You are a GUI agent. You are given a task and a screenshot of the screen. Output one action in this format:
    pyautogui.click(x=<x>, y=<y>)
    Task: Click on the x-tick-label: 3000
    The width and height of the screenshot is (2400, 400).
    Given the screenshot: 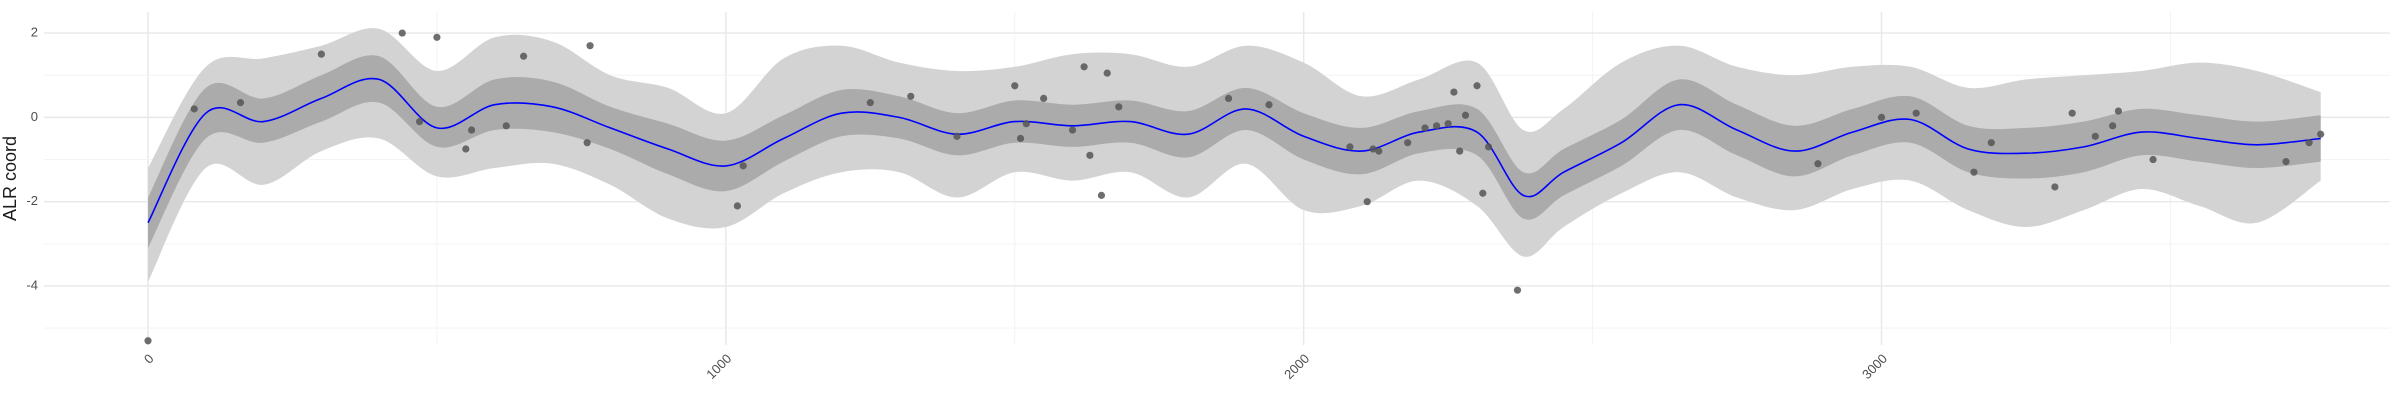 What is the action you would take?
    pyautogui.click(x=1874, y=366)
    